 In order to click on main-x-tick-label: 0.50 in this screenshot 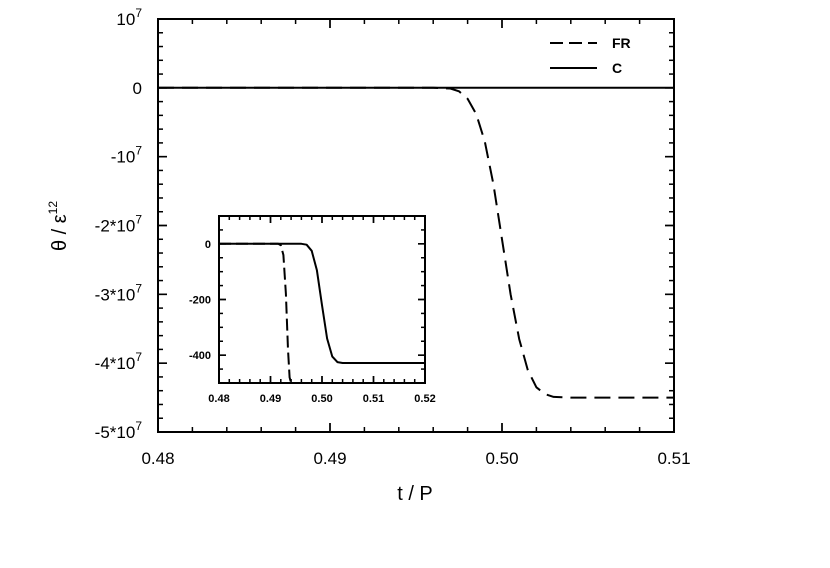, I will do `click(501, 458)`.